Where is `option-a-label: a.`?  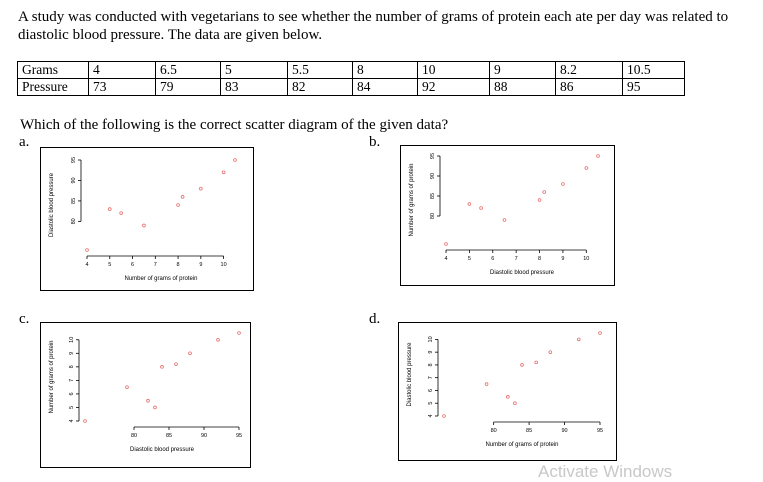
option-a-label: a. is located at coordinates (24, 142).